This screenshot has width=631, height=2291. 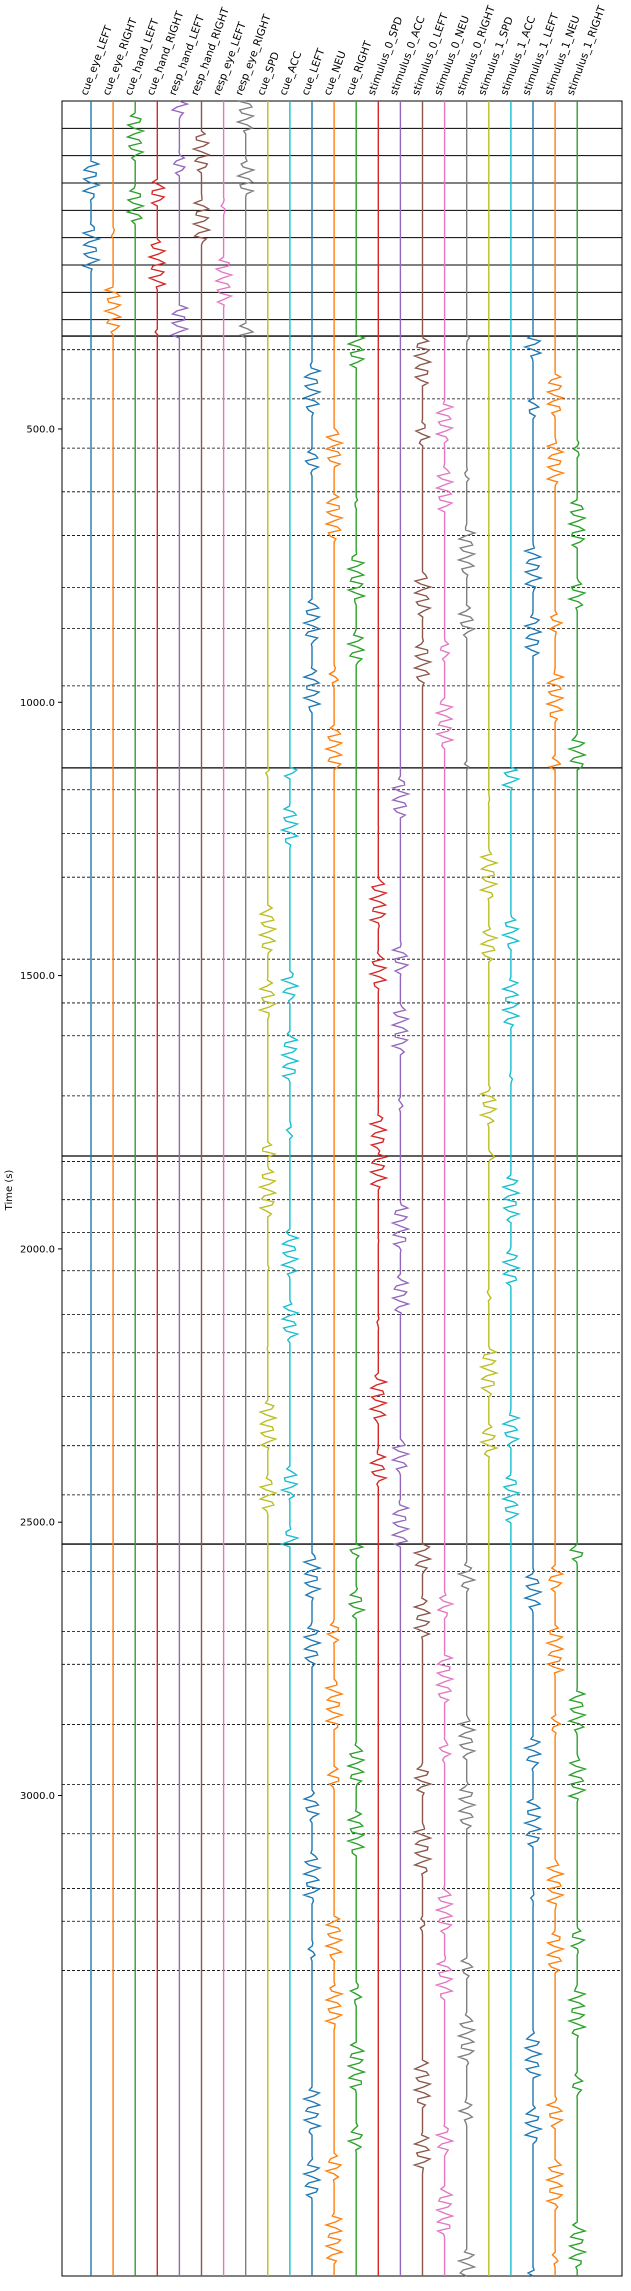 What do you see at coordinates (37, 1249) in the screenshot?
I see `y-tick-label: 2000.0` at bounding box center [37, 1249].